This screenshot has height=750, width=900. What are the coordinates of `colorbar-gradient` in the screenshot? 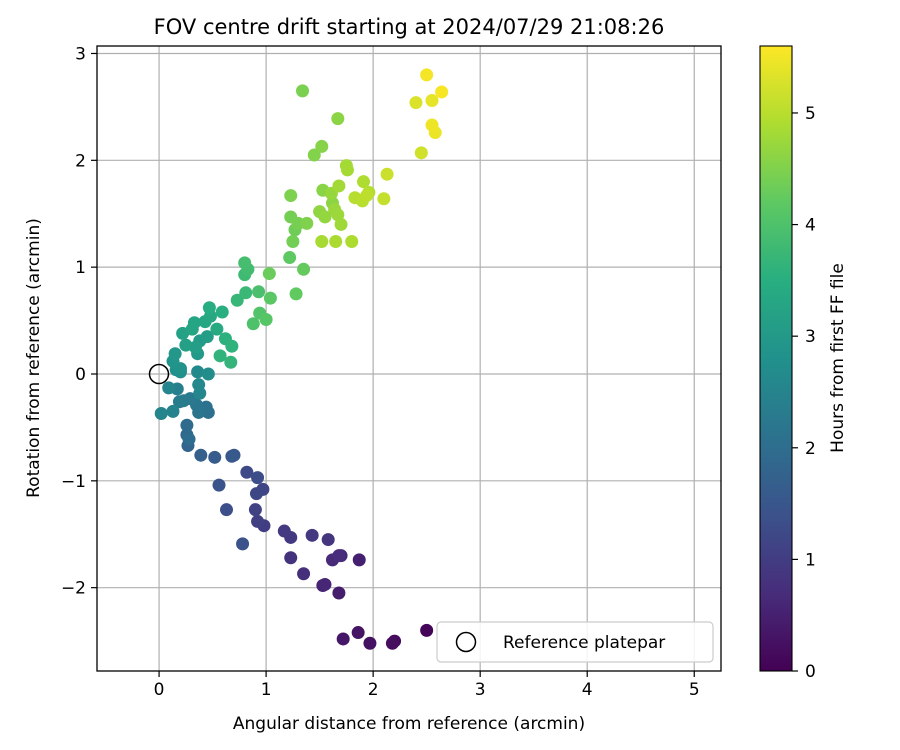 It's located at (776, 358).